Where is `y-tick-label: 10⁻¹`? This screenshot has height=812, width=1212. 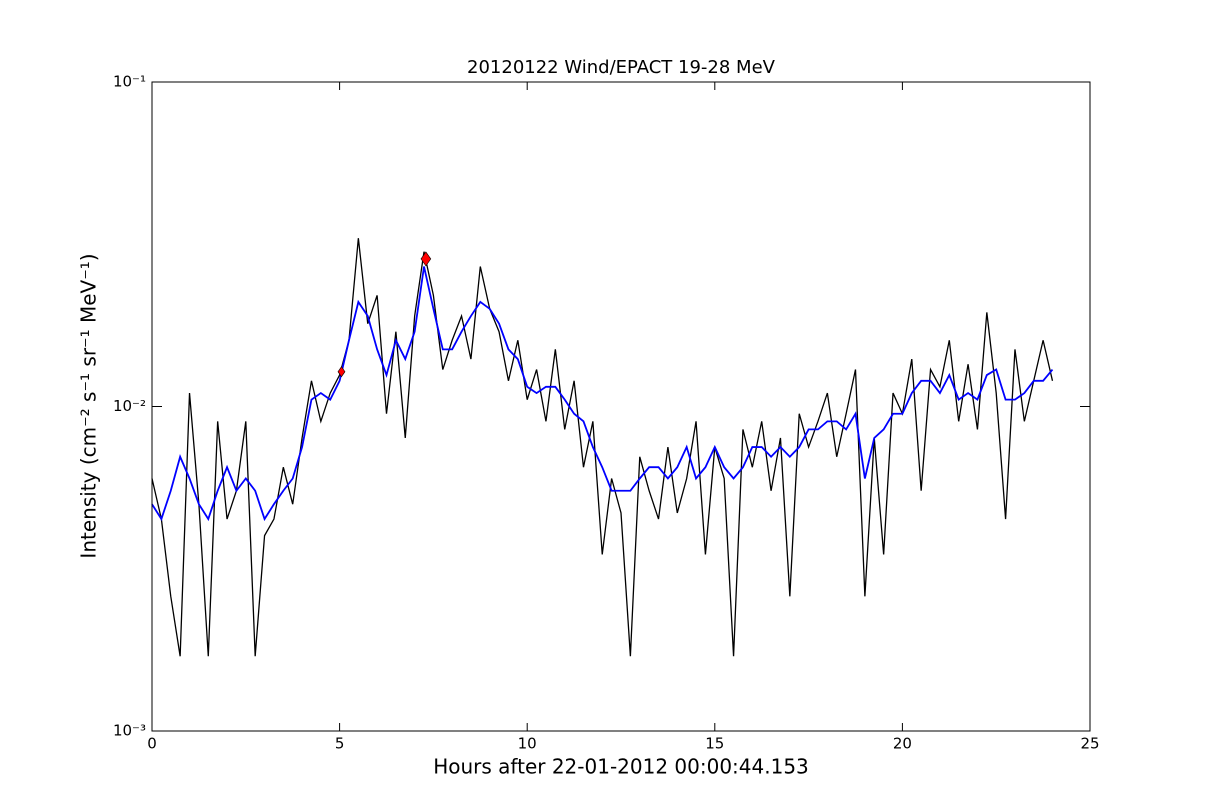
y-tick-label: 10⁻¹ is located at coordinates (129, 82).